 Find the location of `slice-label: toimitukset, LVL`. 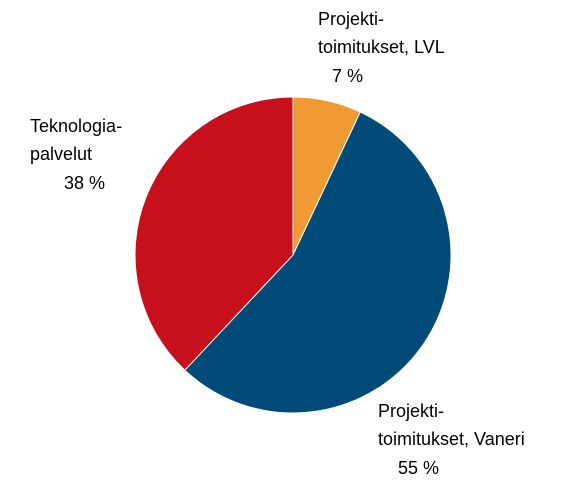

slice-label: toimitukset, LVL is located at coordinates (381, 47).